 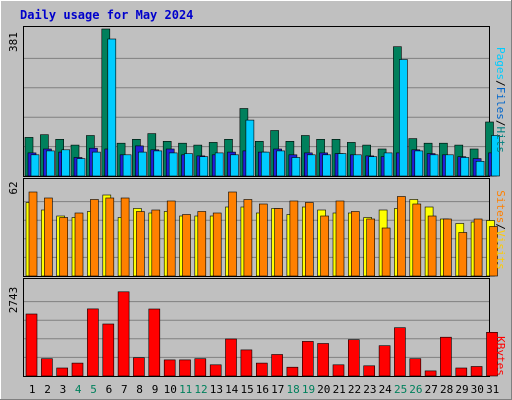 I want to click on x-tick-label: 17, so click(x=277, y=389).